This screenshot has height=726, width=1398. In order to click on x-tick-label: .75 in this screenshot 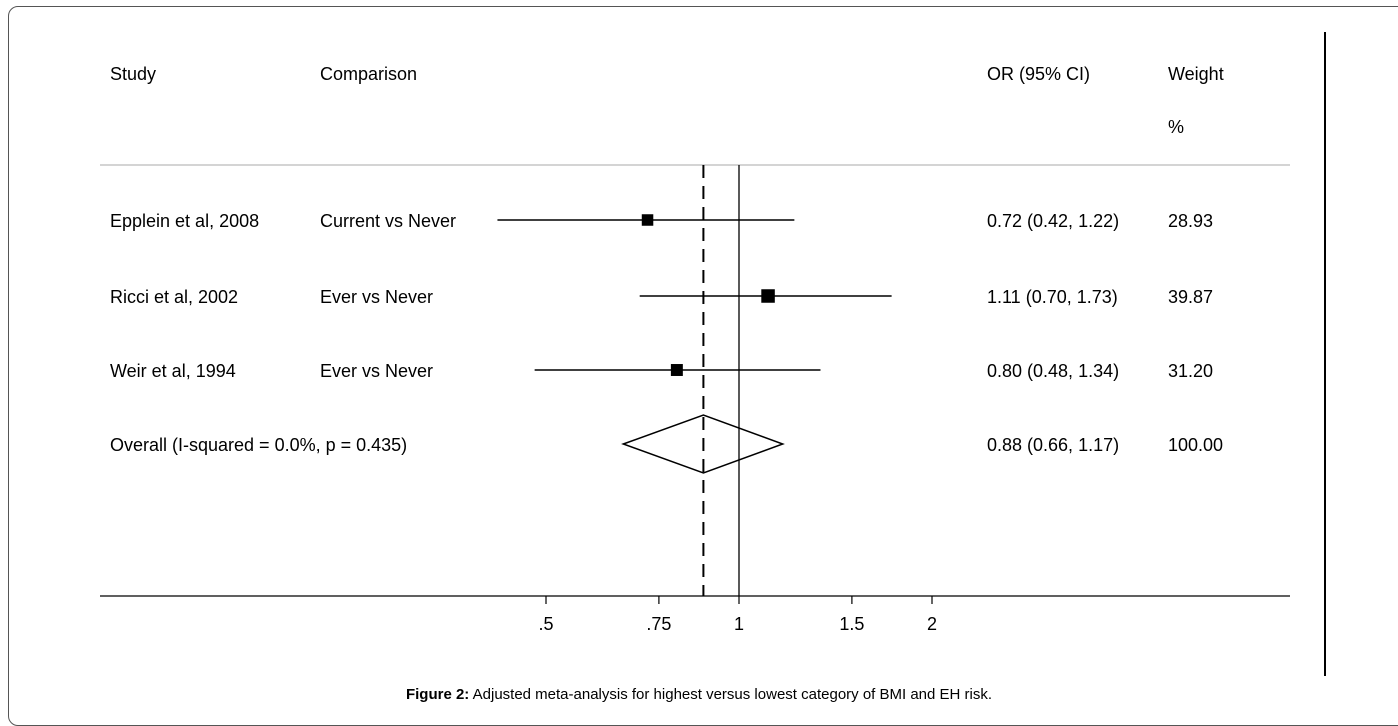, I will do `click(658, 624)`.